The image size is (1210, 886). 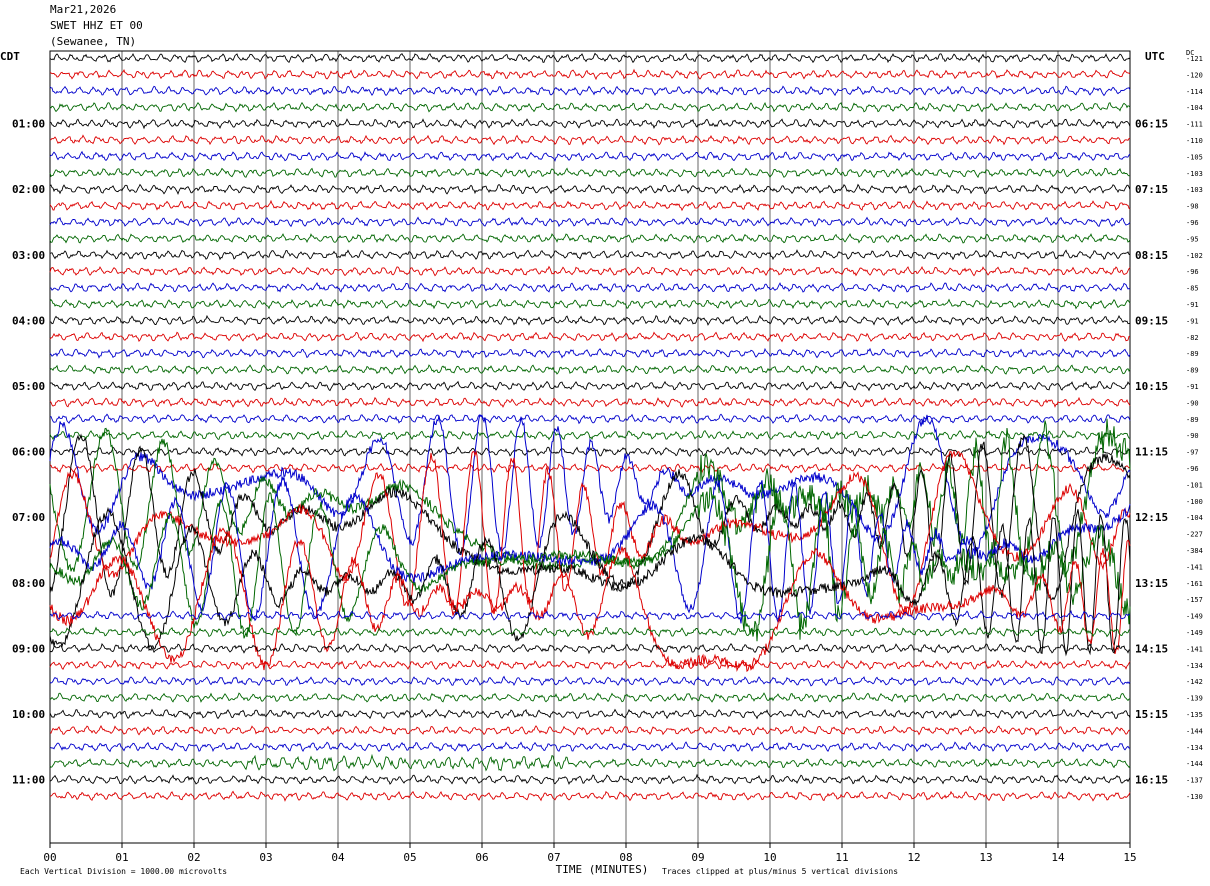 What do you see at coordinates (1151, 648) in the screenshot?
I see `utc-time-label: 14:15` at bounding box center [1151, 648].